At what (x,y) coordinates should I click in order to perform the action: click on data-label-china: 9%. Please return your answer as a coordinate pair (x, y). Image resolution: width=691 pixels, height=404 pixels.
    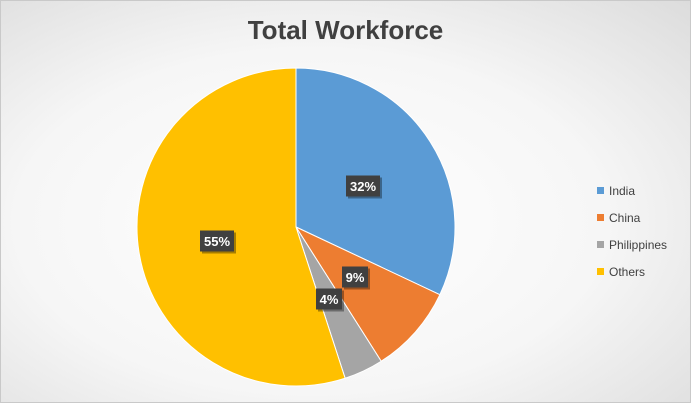
    Looking at the image, I should click on (356, 278).